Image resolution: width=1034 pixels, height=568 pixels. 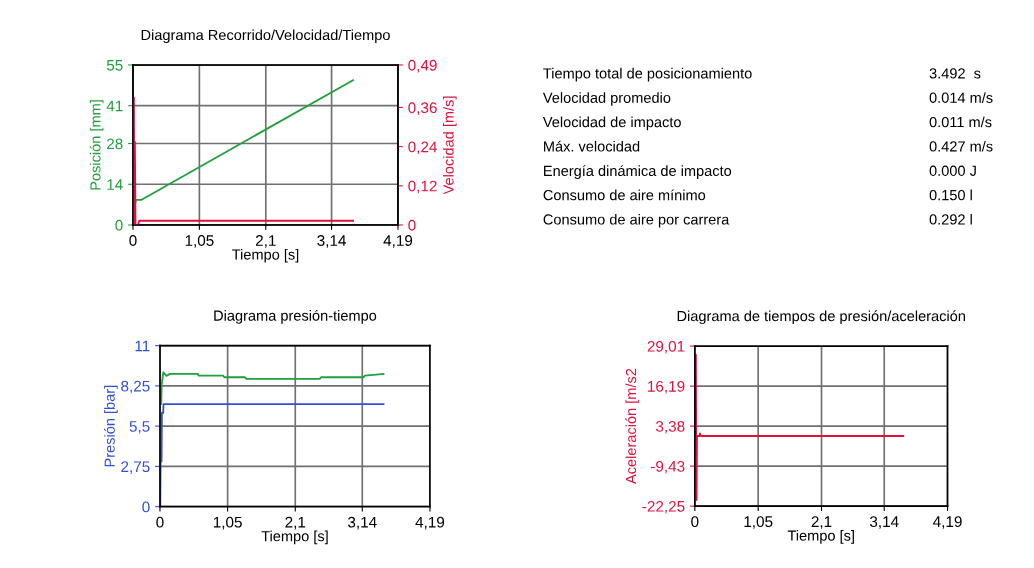 What do you see at coordinates (666, 347) in the screenshot?
I see `y-tick-label: 29,01` at bounding box center [666, 347].